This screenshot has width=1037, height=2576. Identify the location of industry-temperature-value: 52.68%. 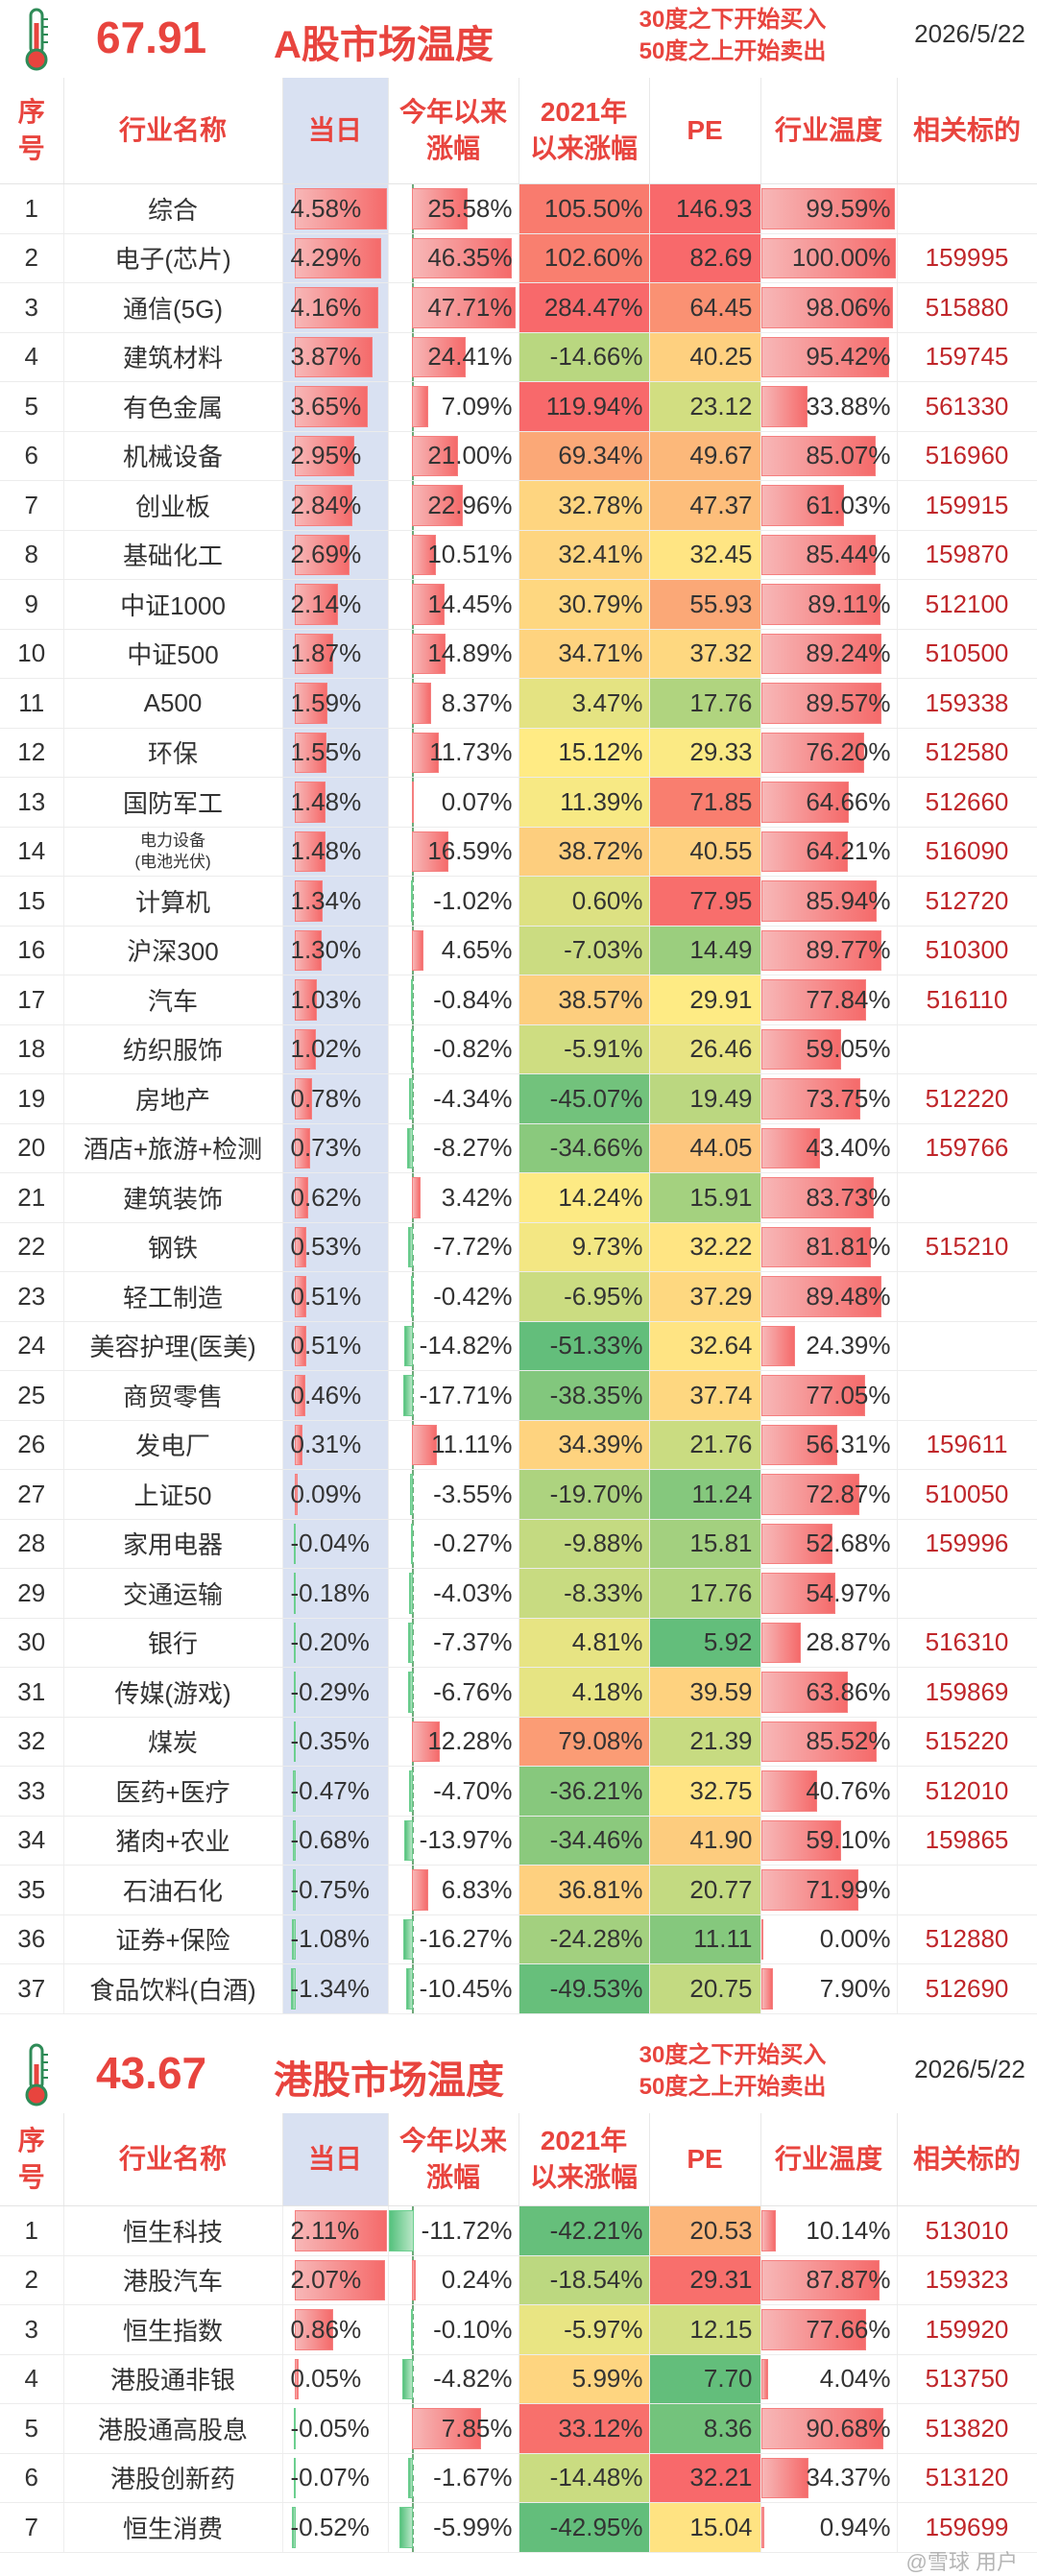
(848, 1543).